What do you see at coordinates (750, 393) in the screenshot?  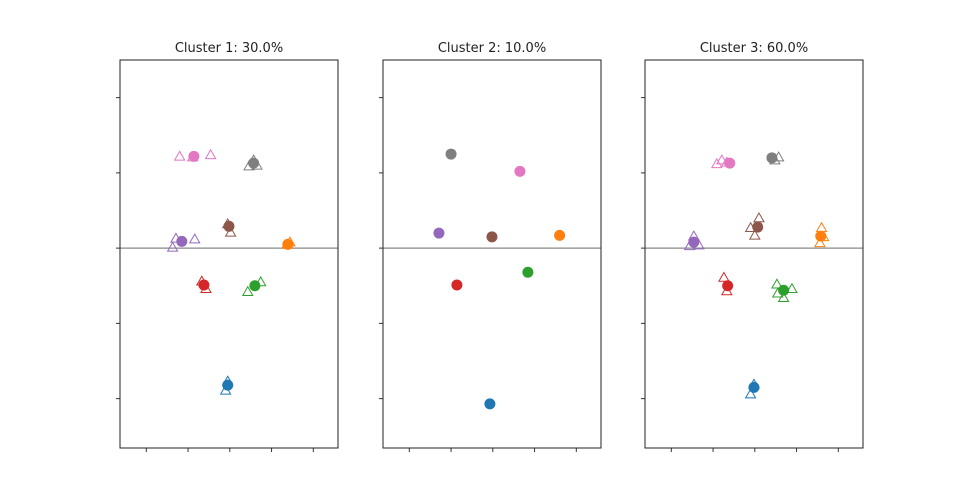 I see `member-triangle-blue` at bounding box center [750, 393].